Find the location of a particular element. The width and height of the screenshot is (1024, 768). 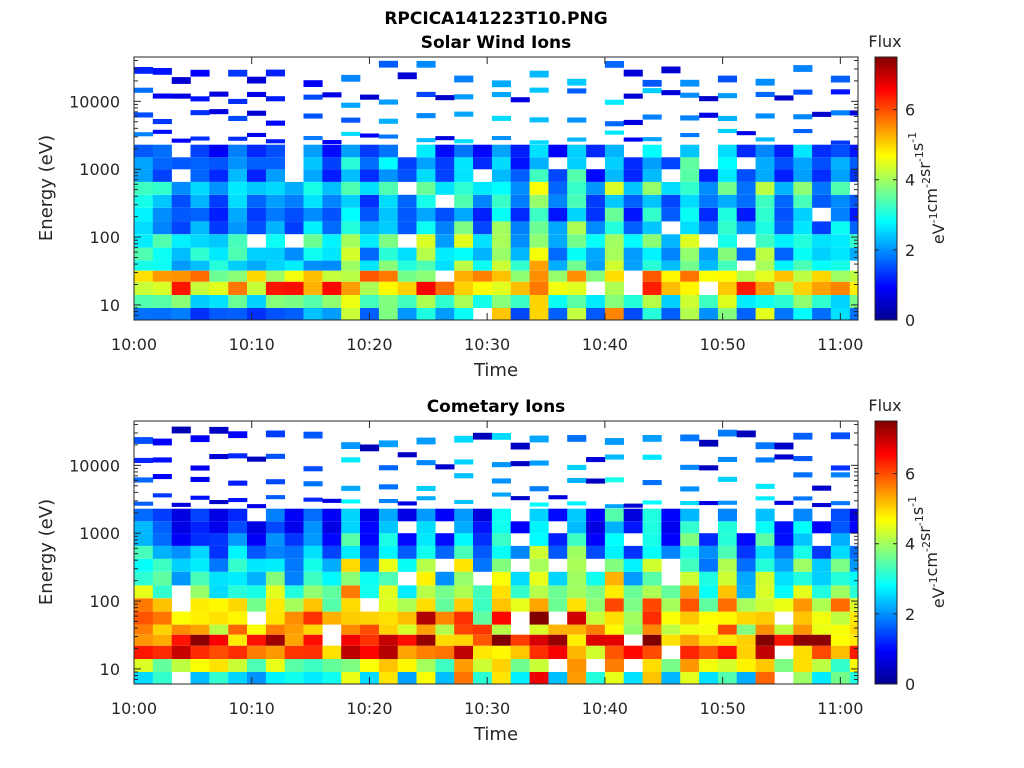

colorbar-scale is located at coordinates (886, 188).